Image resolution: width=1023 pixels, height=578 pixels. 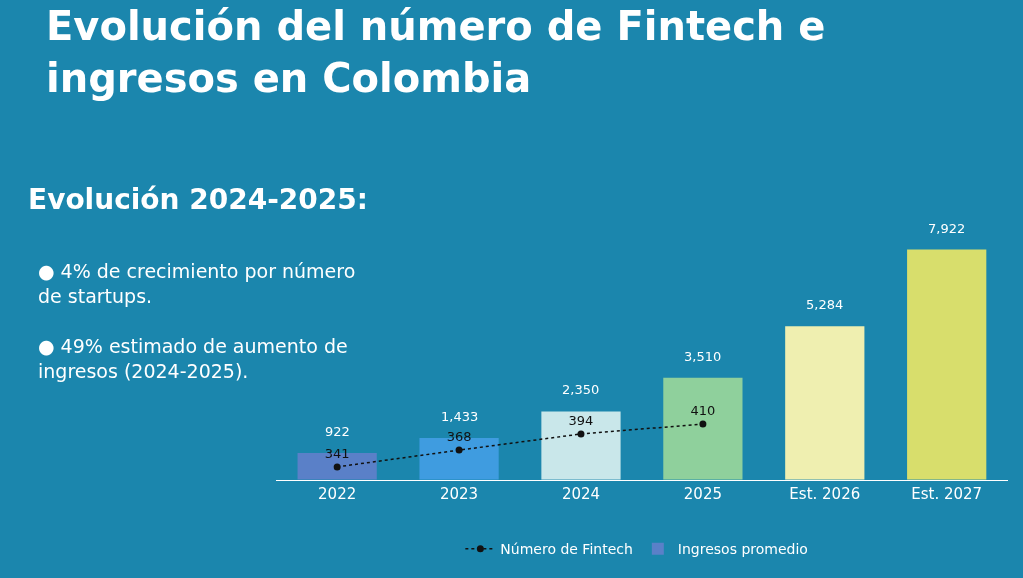 What do you see at coordinates (460, 416) in the screenshot?
I see `data-label: 1,433` at bounding box center [460, 416].